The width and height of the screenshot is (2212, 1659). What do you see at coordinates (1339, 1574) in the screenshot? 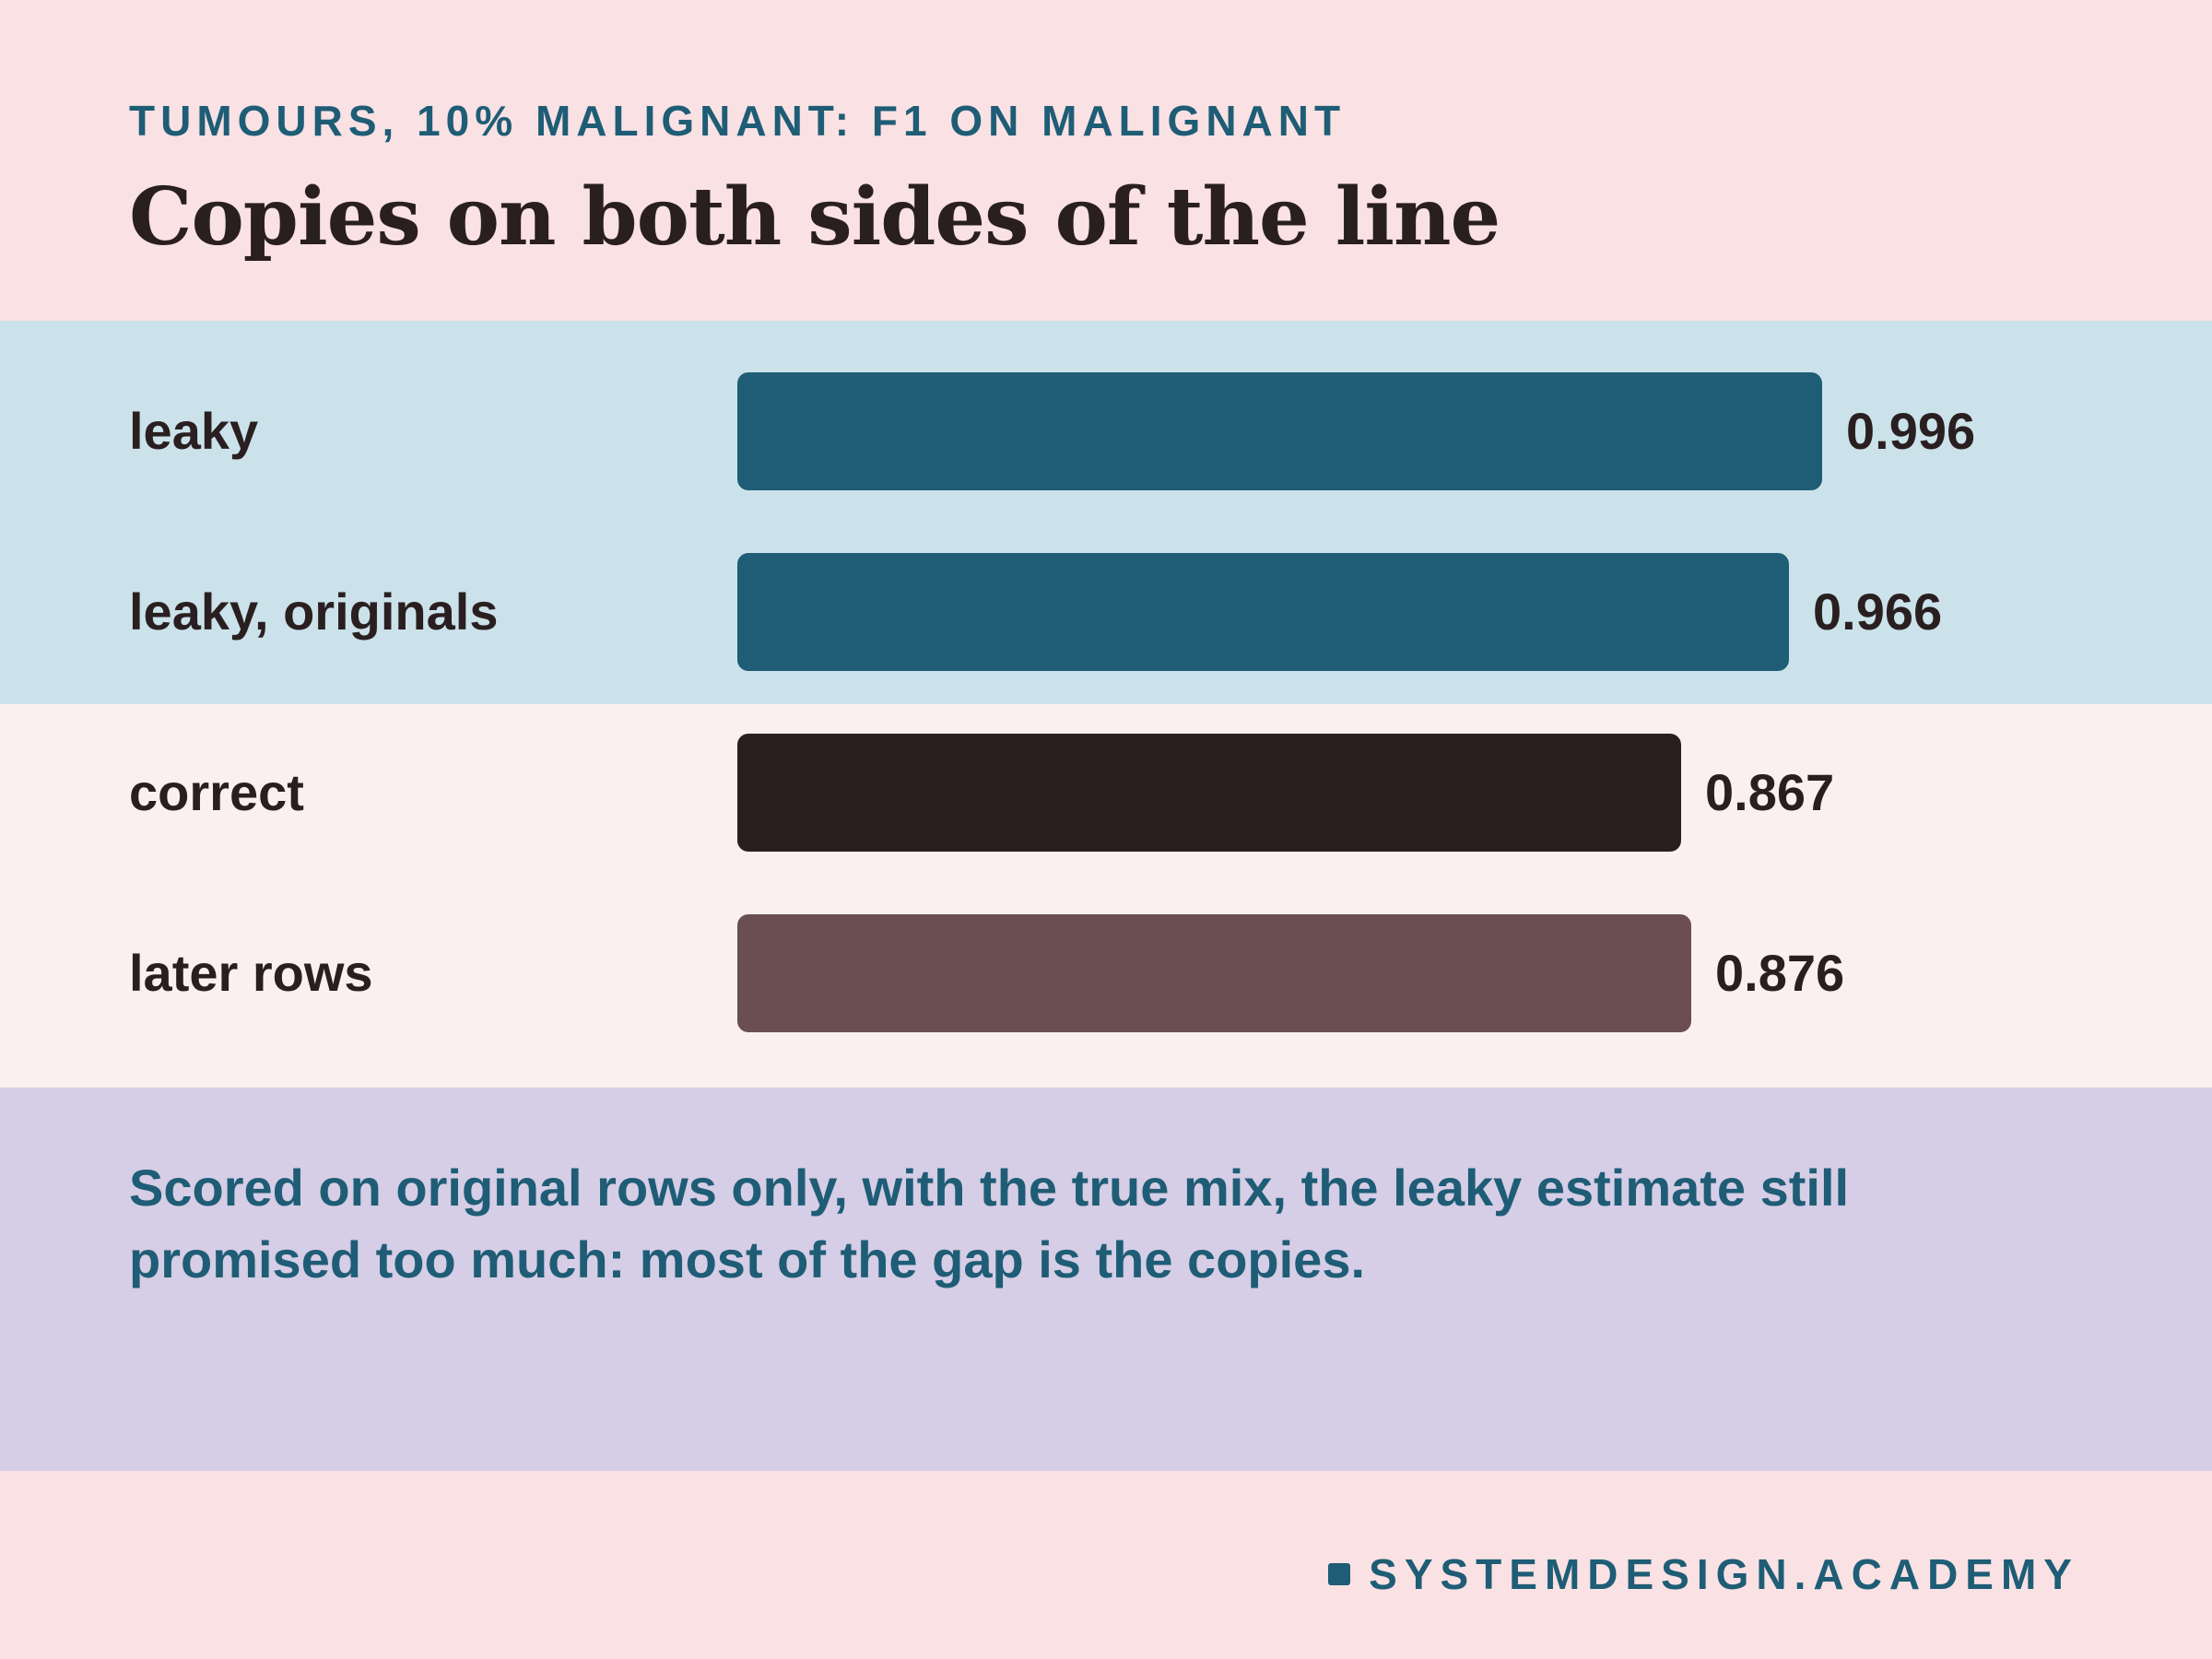
I see `brand-square-icon` at bounding box center [1339, 1574].